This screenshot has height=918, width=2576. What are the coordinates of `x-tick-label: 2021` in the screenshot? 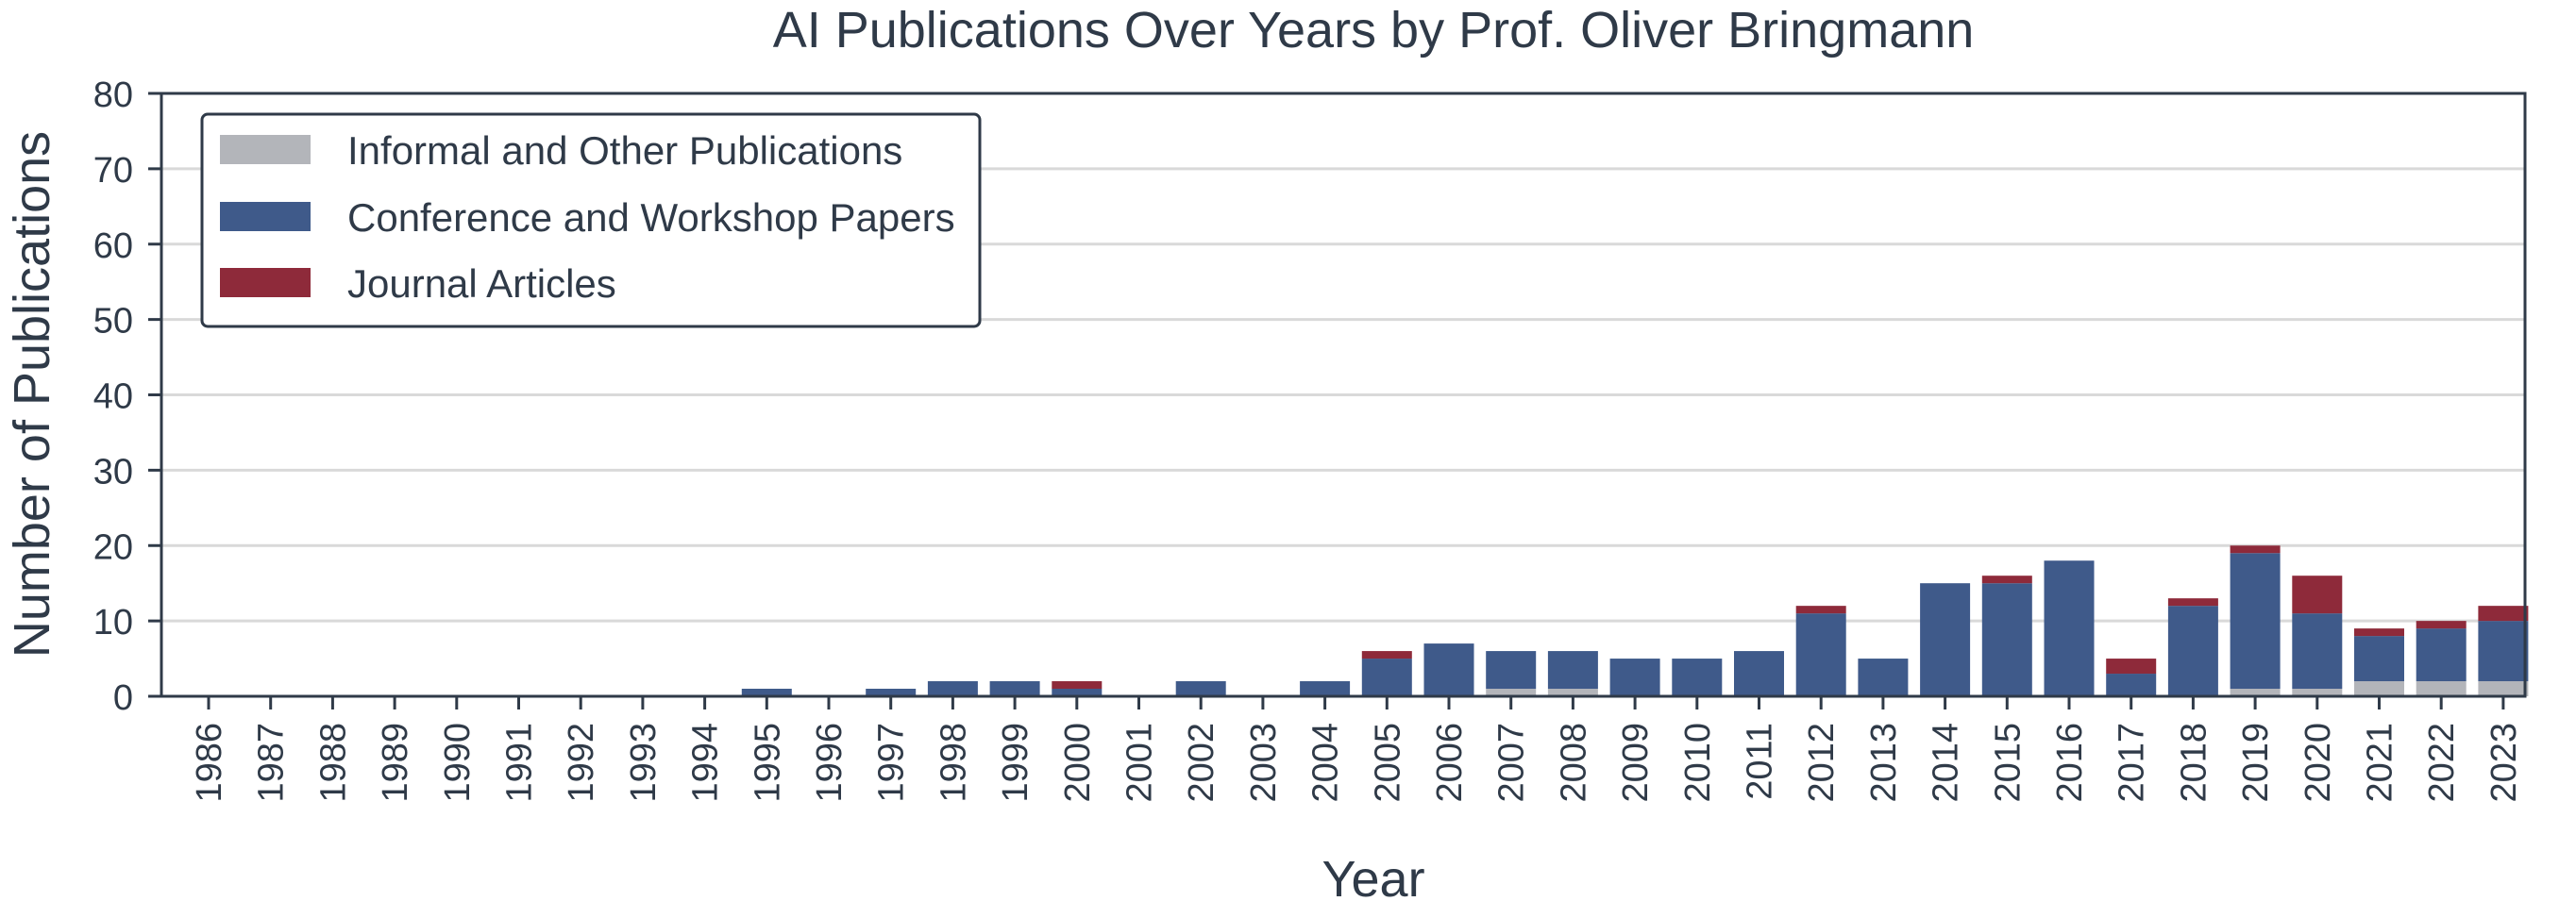 It's located at (2381, 763).